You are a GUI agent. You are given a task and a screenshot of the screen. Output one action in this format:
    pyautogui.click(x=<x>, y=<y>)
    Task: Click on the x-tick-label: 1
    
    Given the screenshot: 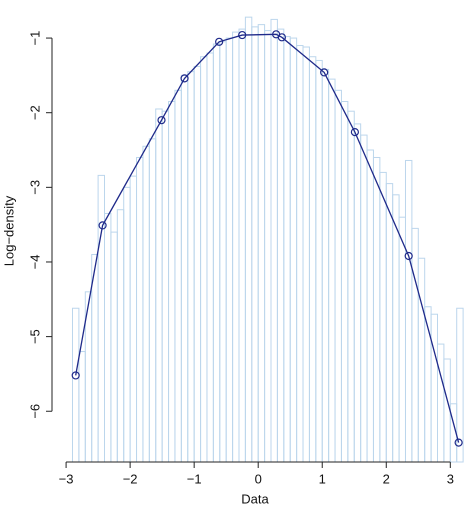 What is the action you would take?
    pyautogui.click(x=322, y=478)
    